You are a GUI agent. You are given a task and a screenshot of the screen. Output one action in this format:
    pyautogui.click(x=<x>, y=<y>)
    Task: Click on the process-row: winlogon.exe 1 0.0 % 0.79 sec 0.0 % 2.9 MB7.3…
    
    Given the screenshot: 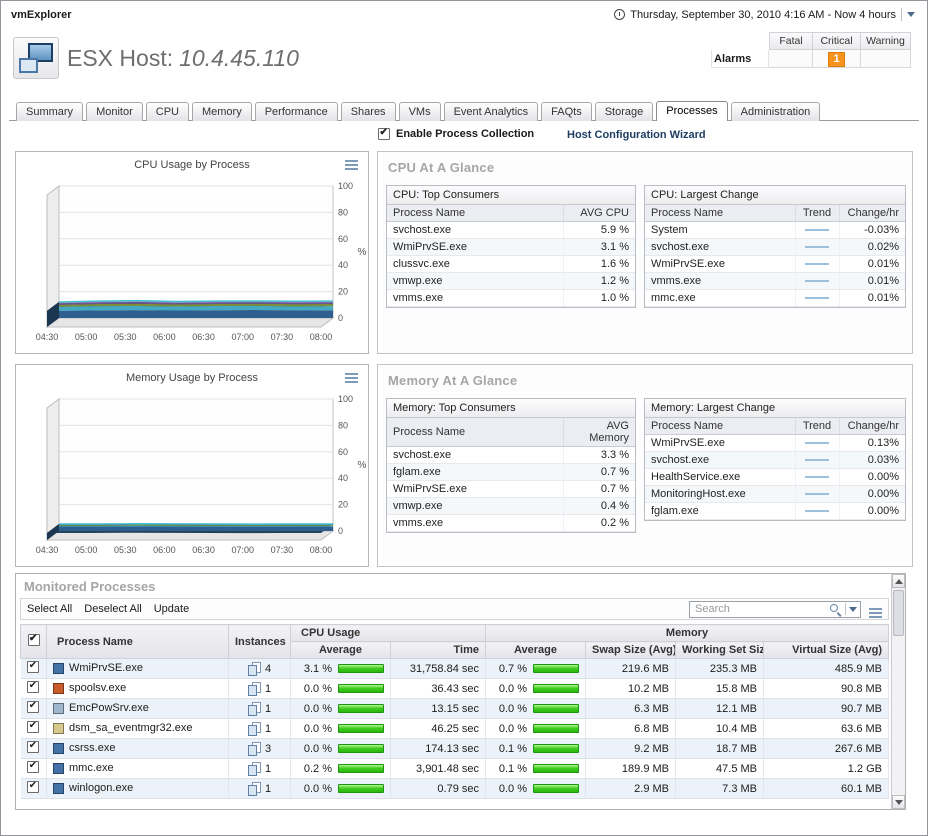 What is the action you would take?
    pyautogui.click(x=454, y=788)
    